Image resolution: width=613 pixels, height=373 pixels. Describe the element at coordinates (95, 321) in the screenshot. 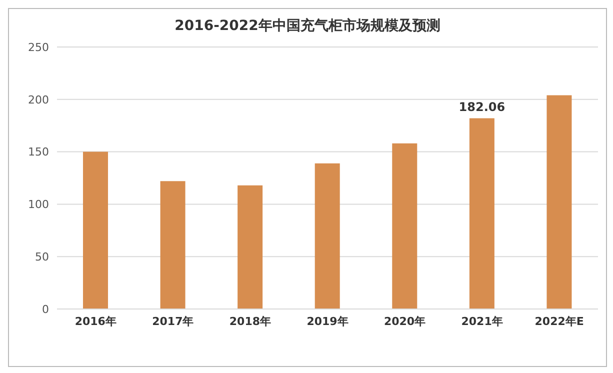

I see `x-tick-label: 2016年` at that location.